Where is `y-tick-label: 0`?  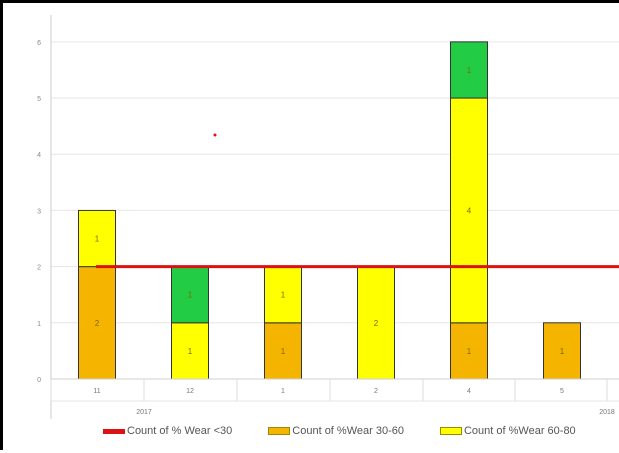
y-tick-label: 0 is located at coordinates (39, 380).